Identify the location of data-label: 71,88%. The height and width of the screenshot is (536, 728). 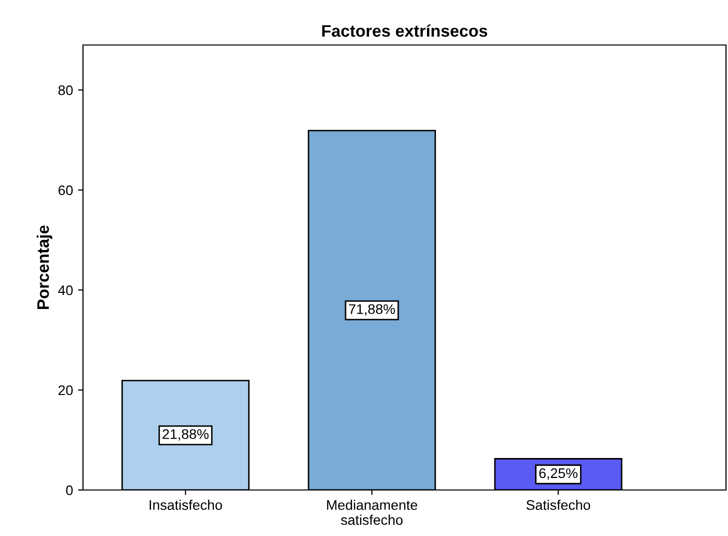
(372, 310).